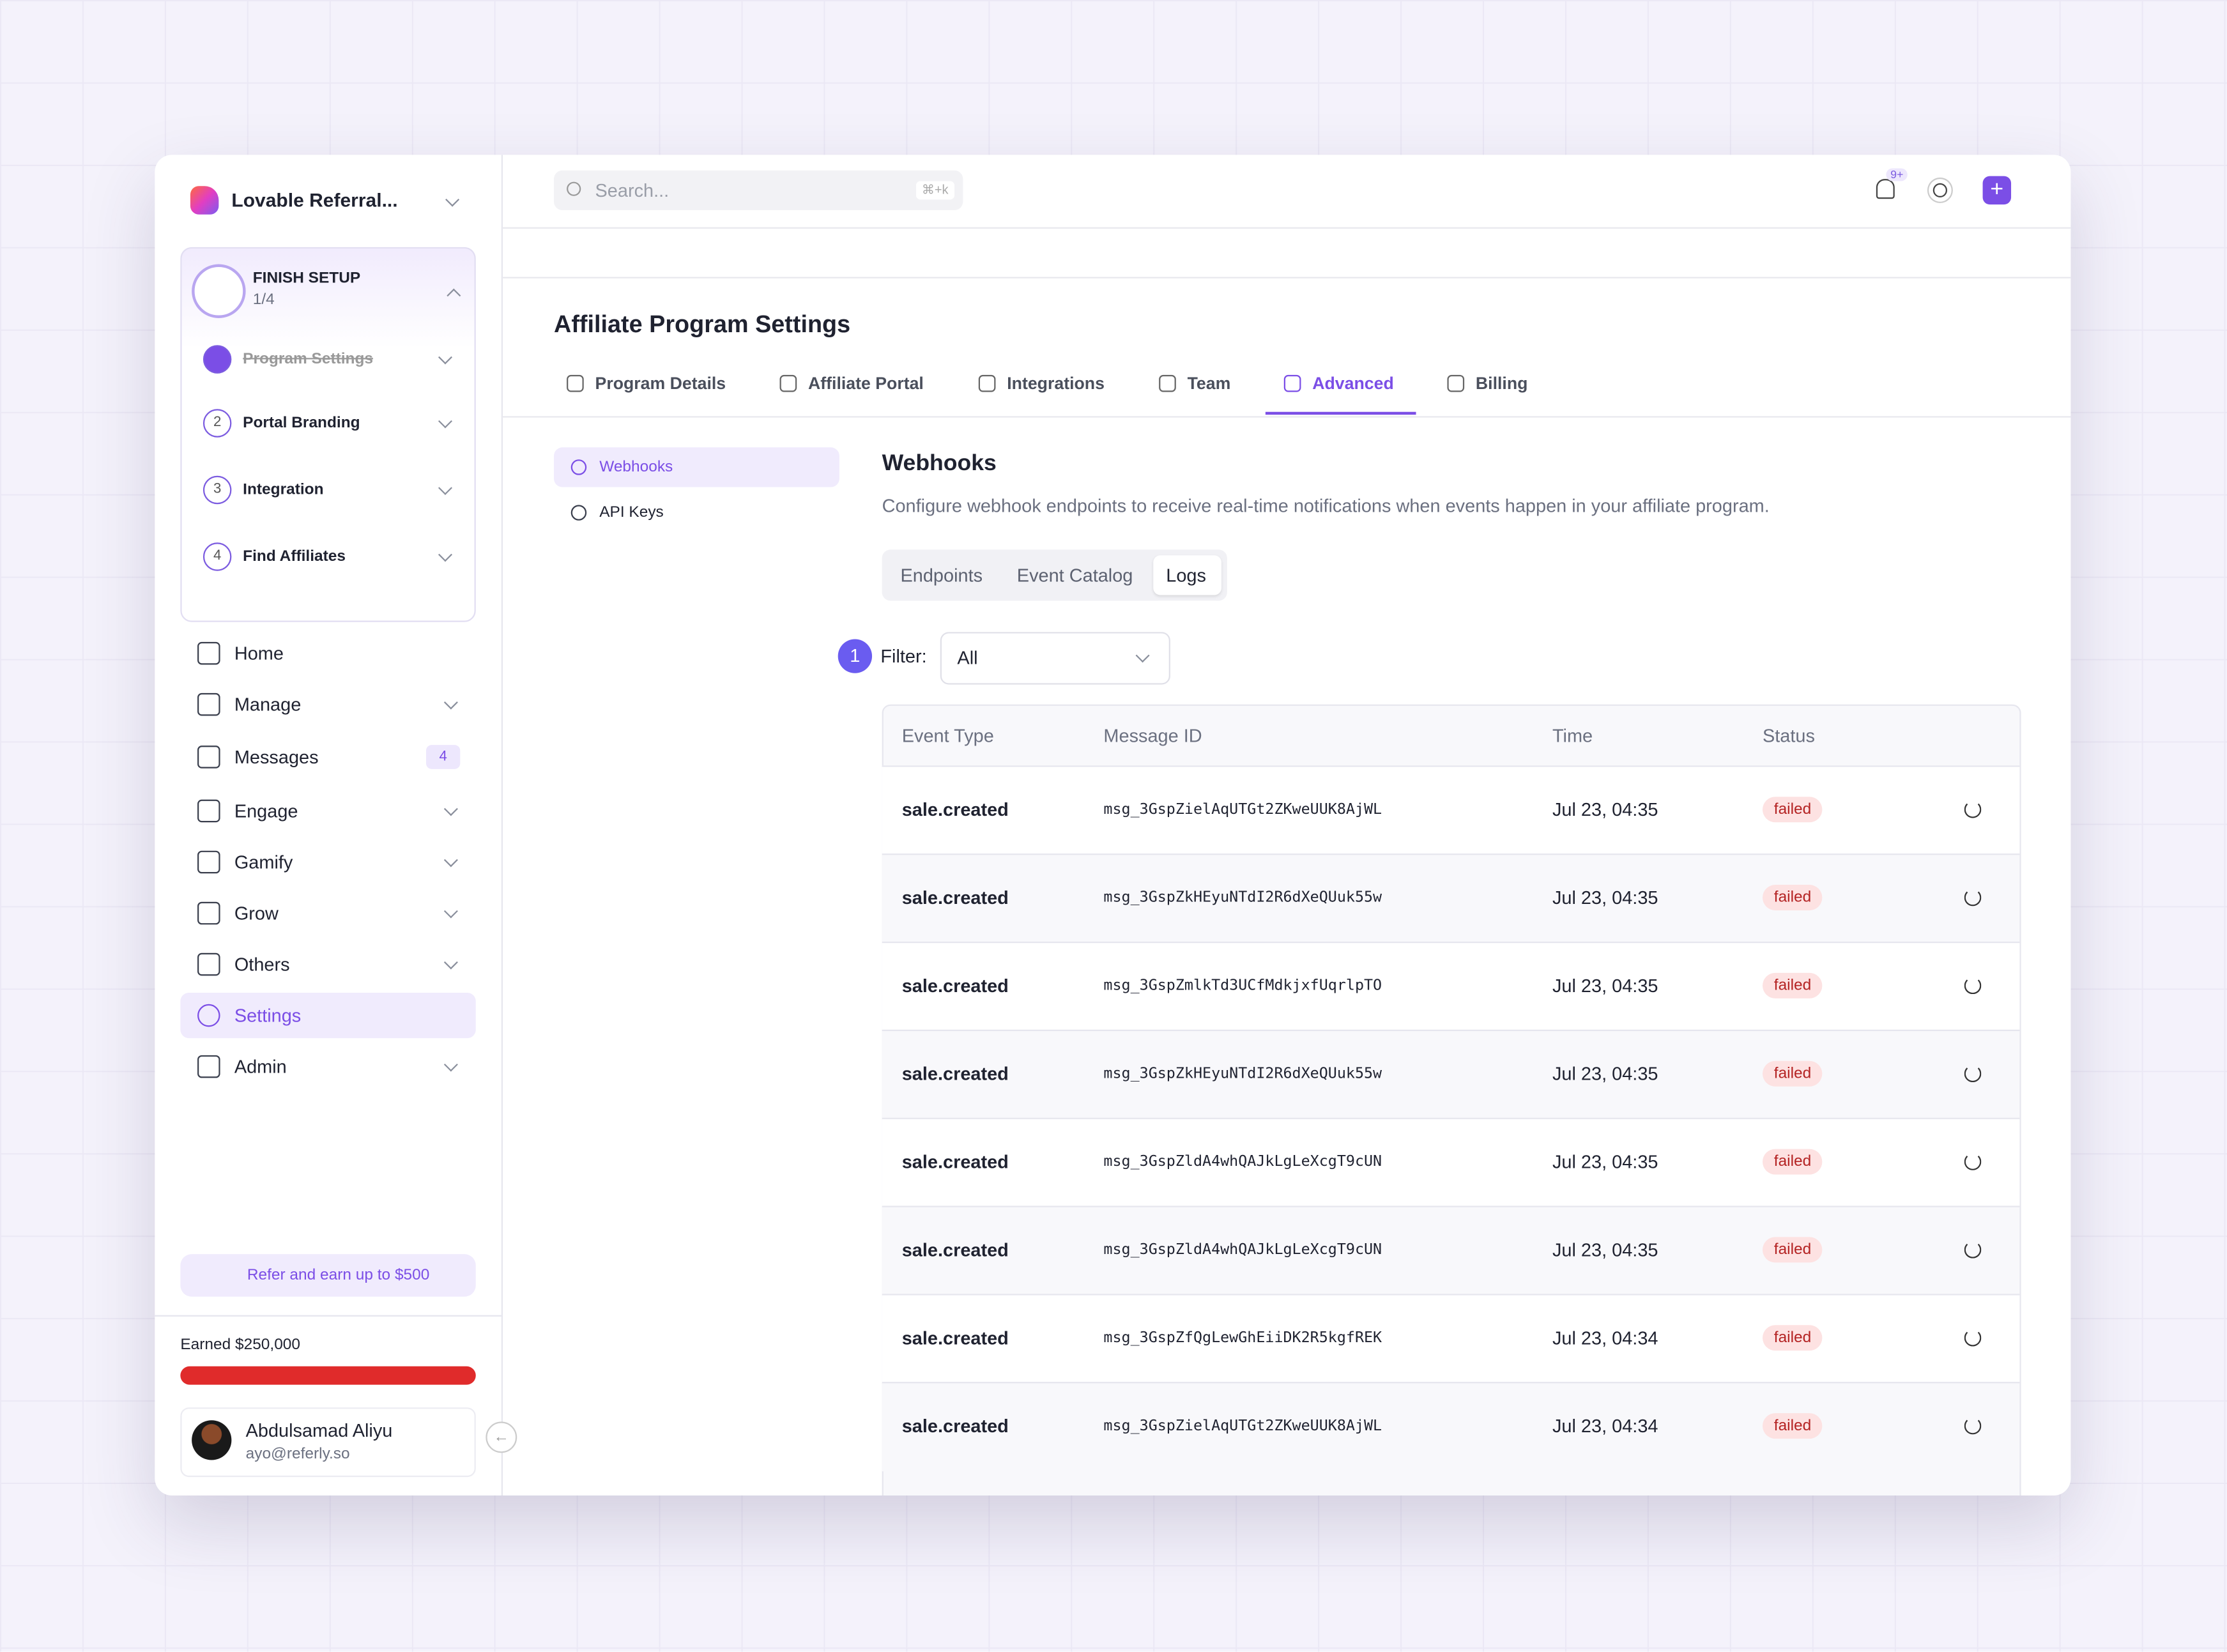 This screenshot has width=2227, height=1652. I want to click on tab: Integrations, so click(1056, 383).